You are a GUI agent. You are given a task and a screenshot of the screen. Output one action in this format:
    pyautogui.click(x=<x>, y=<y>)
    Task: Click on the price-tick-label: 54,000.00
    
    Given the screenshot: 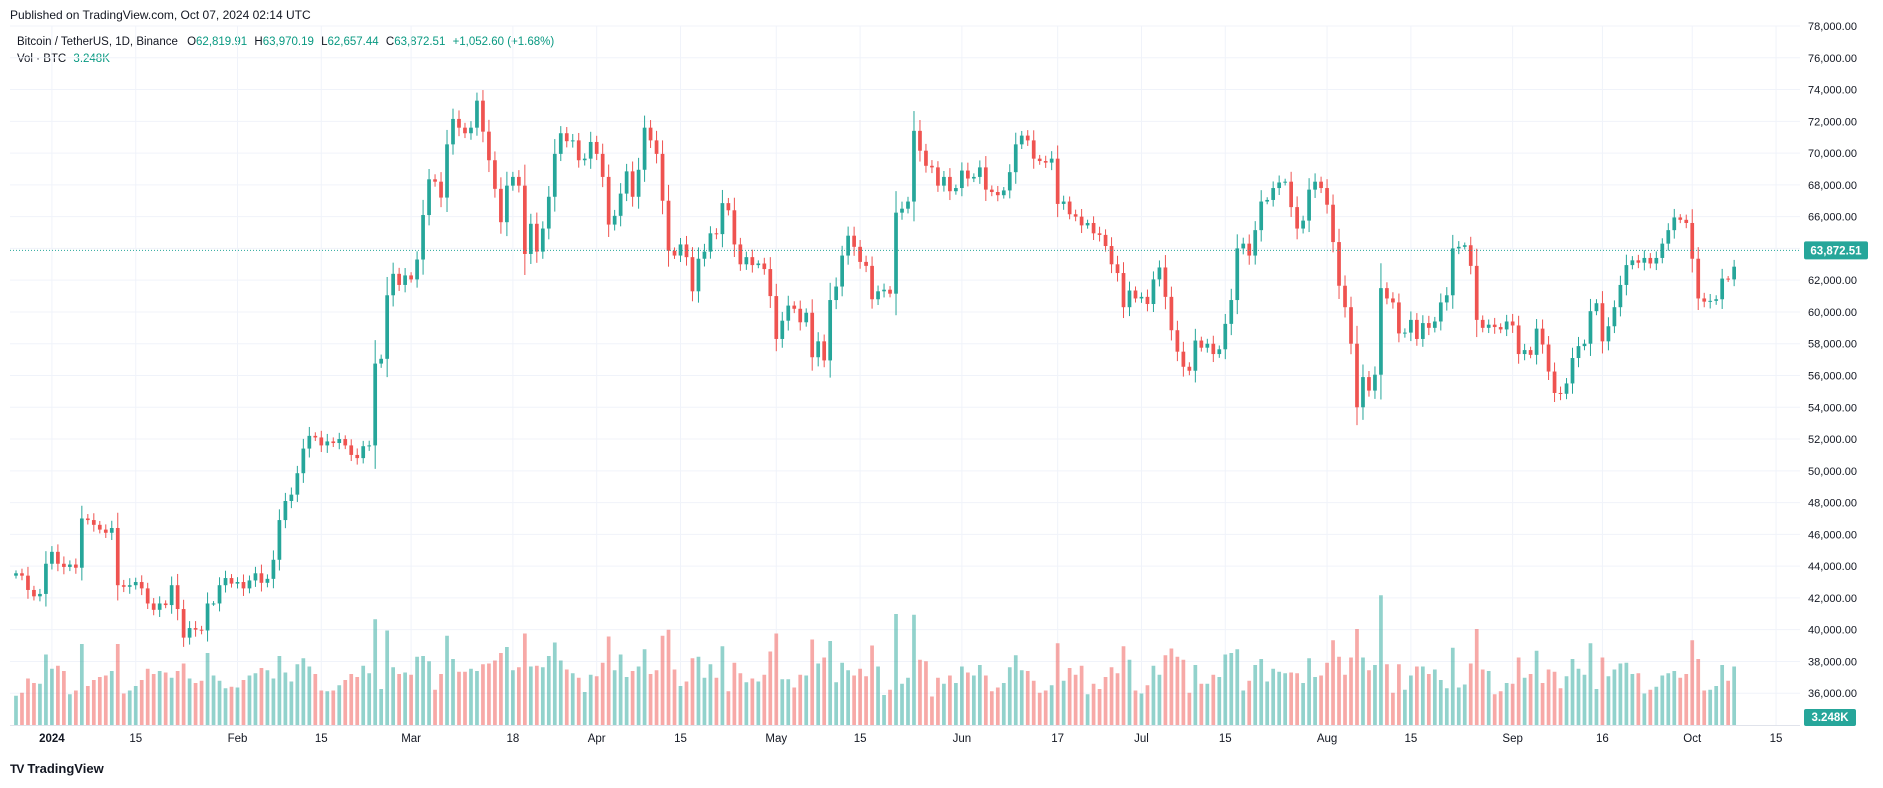 What is the action you would take?
    pyautogui.click(x=1832, y=408)
    